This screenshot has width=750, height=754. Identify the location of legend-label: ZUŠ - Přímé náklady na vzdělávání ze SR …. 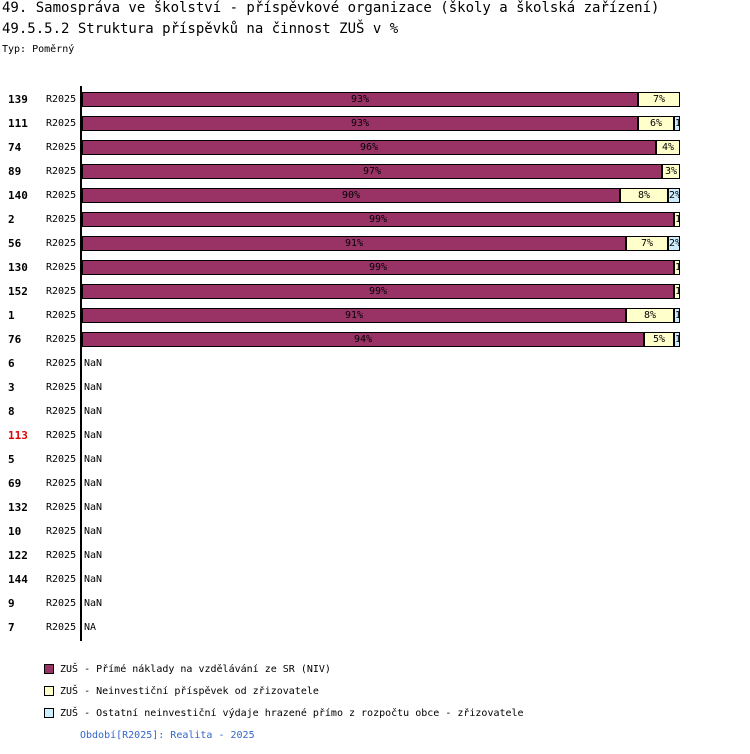
(195, 669).